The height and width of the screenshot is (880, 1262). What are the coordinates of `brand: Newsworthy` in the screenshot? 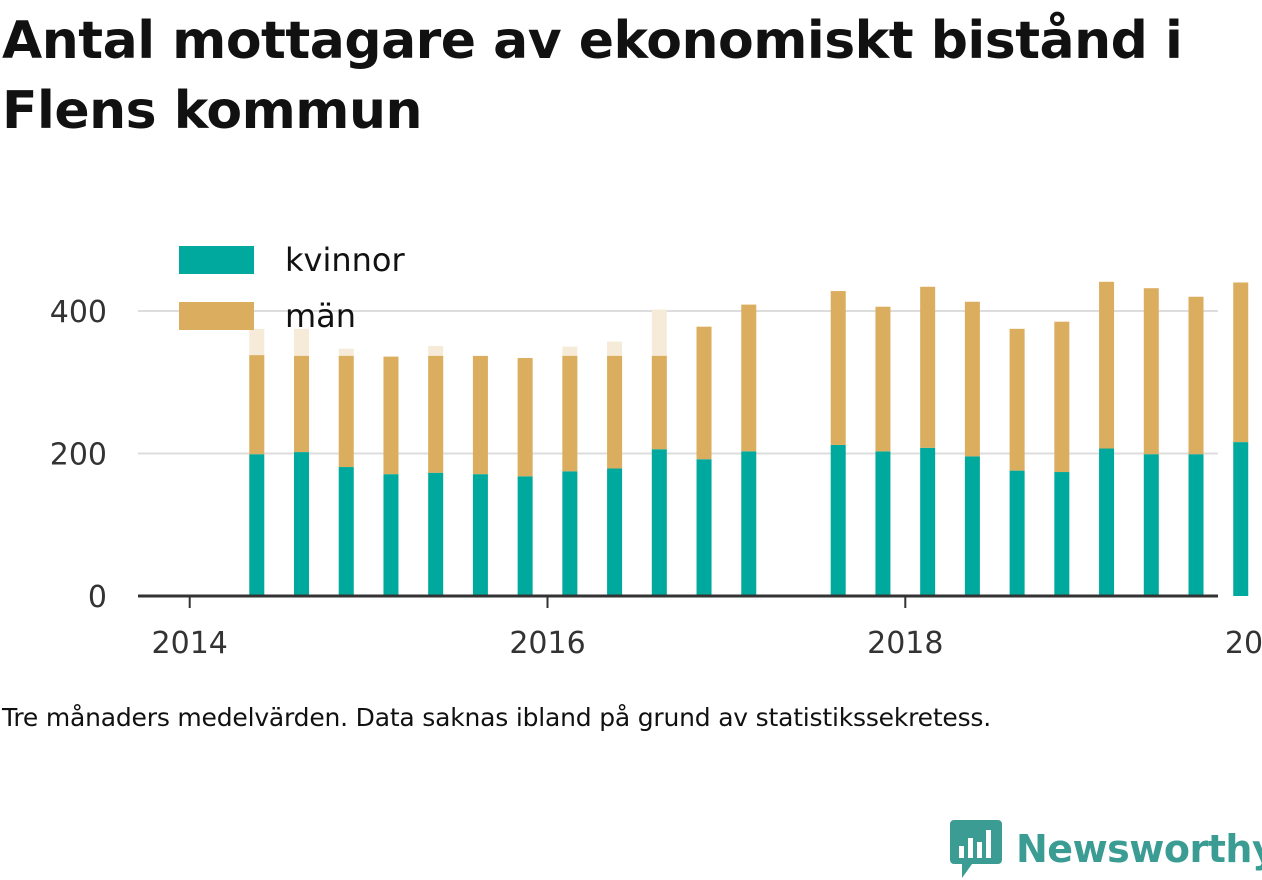 It's located at (1106, 849).